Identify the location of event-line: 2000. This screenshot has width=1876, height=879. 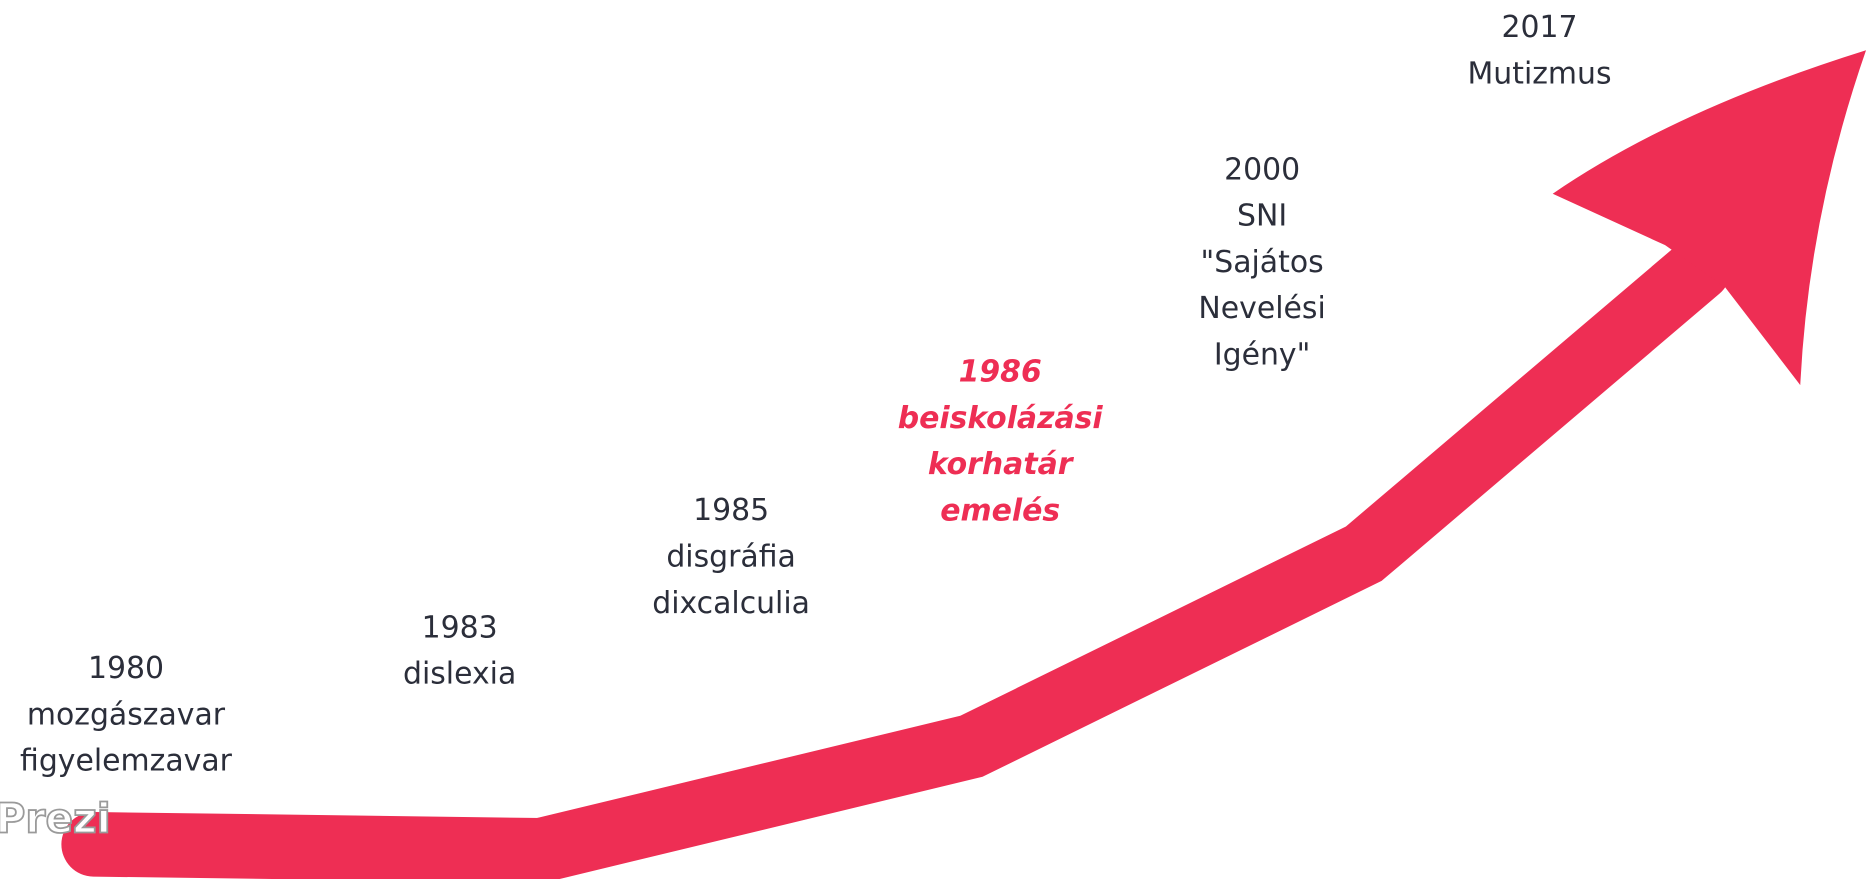
(1262, 169).